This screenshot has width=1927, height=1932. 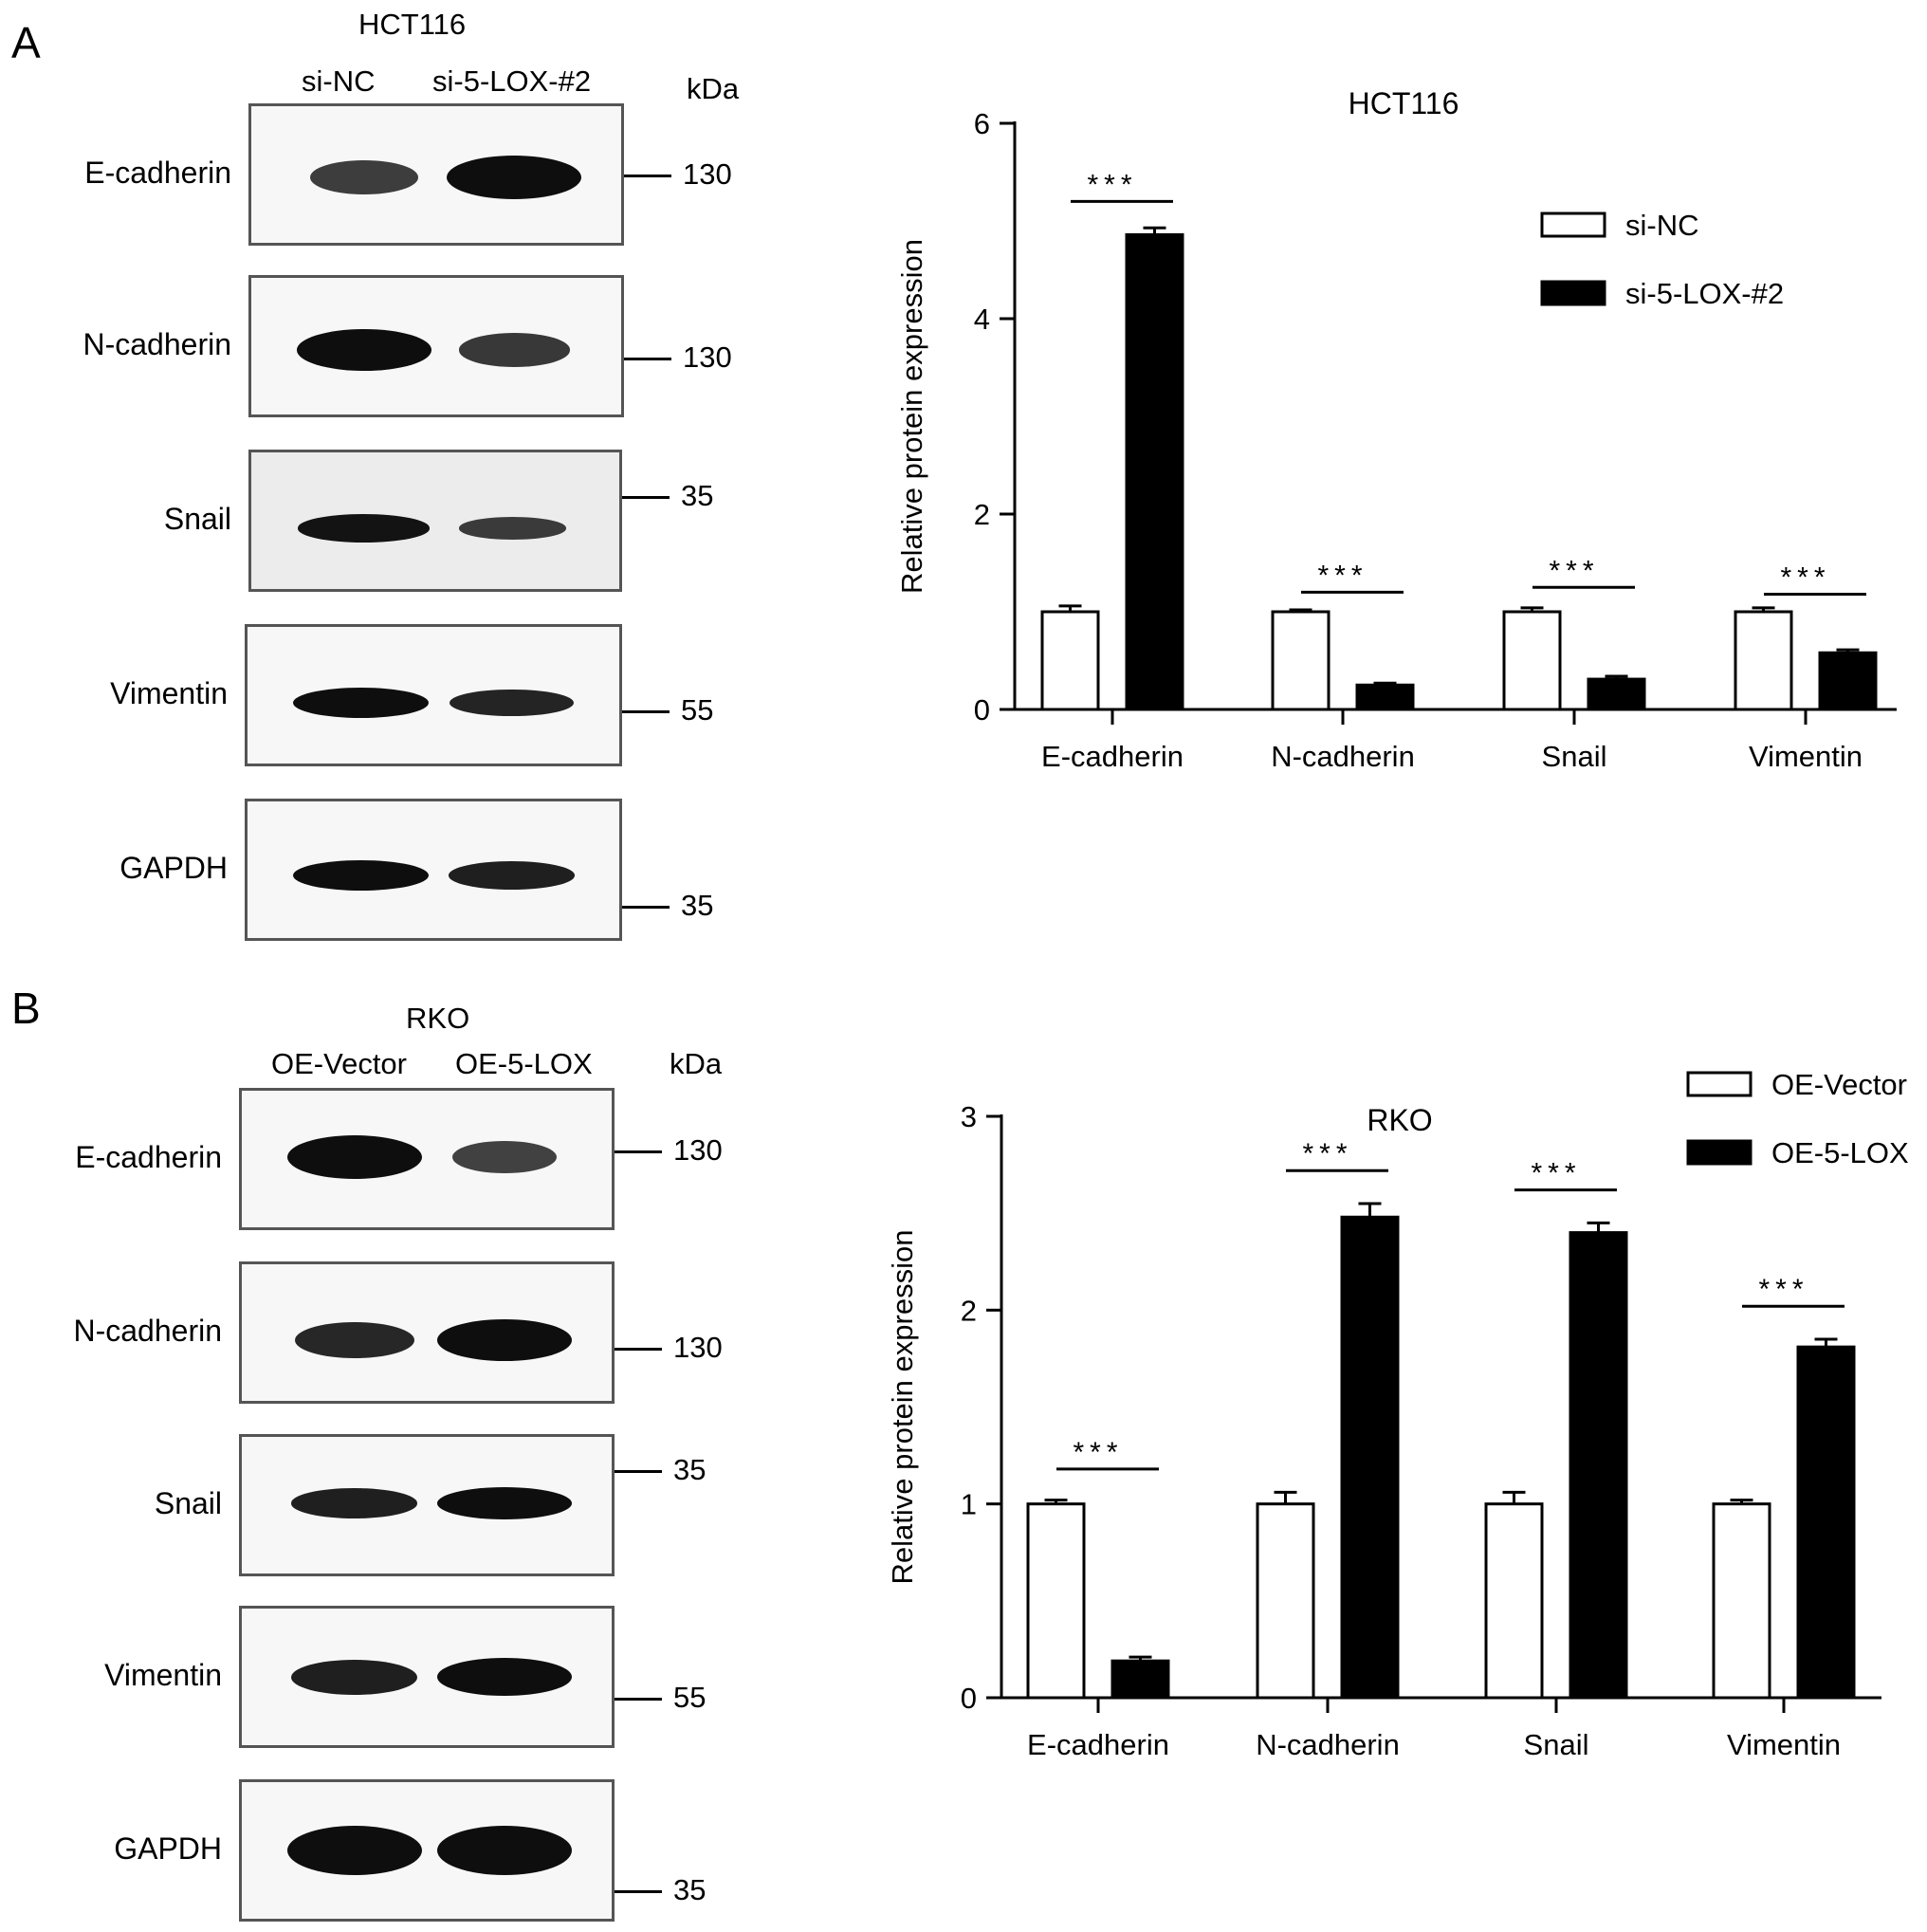 What do you see at coordinates (1662, 225) in the screenshot?
I see `legend-label-0: si-NC` at bounding box center [1662, 225].